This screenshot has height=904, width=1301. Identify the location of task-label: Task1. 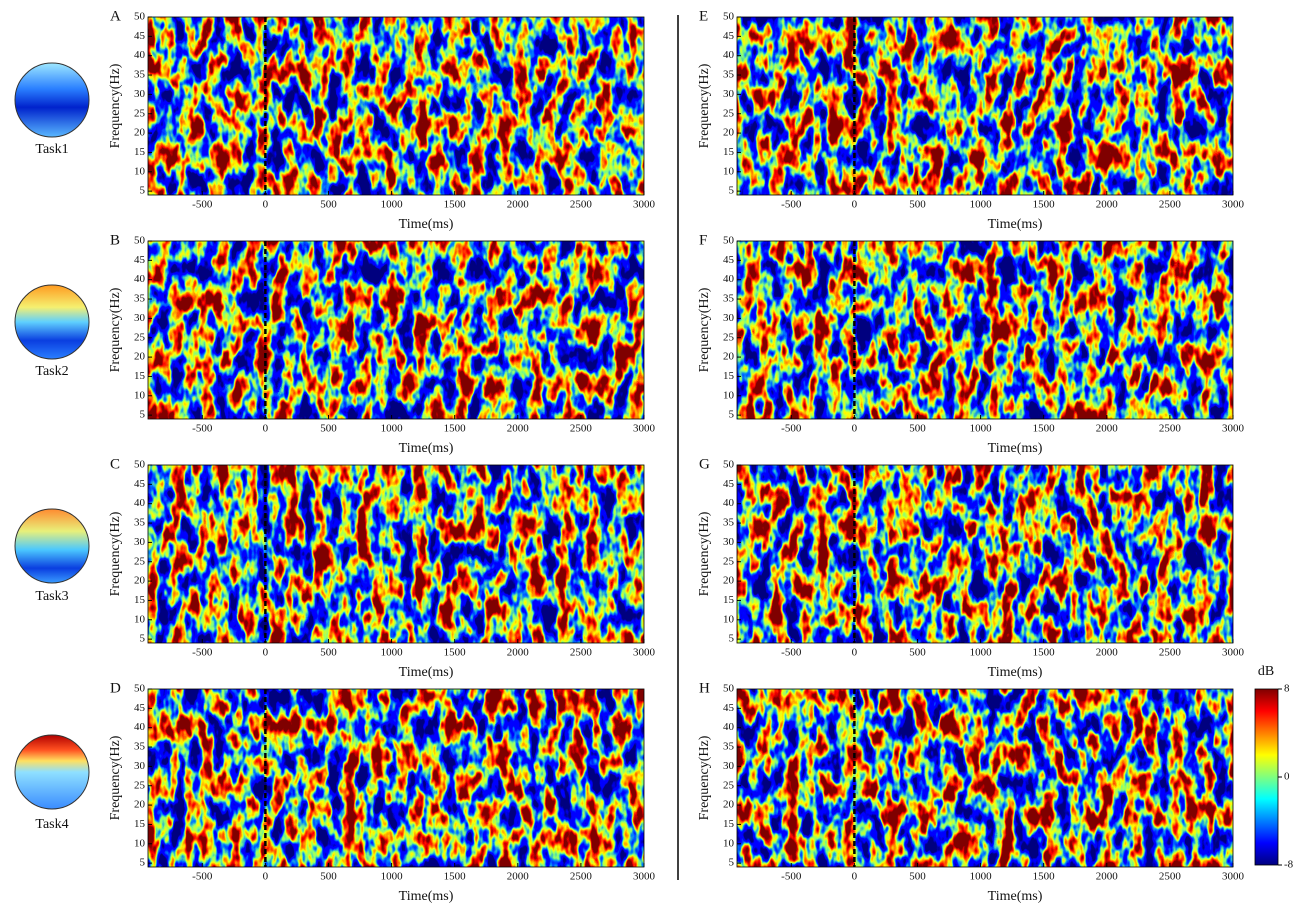
(51, 149).